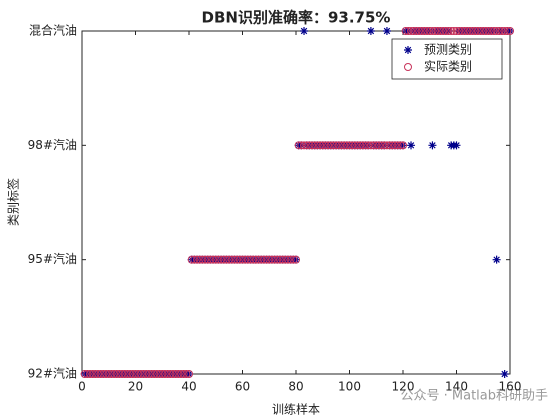  What do you see at coordinates (448, 50) in the screenshot?
I see `legend-label: 预测类别` at bounding box center [448, 50].